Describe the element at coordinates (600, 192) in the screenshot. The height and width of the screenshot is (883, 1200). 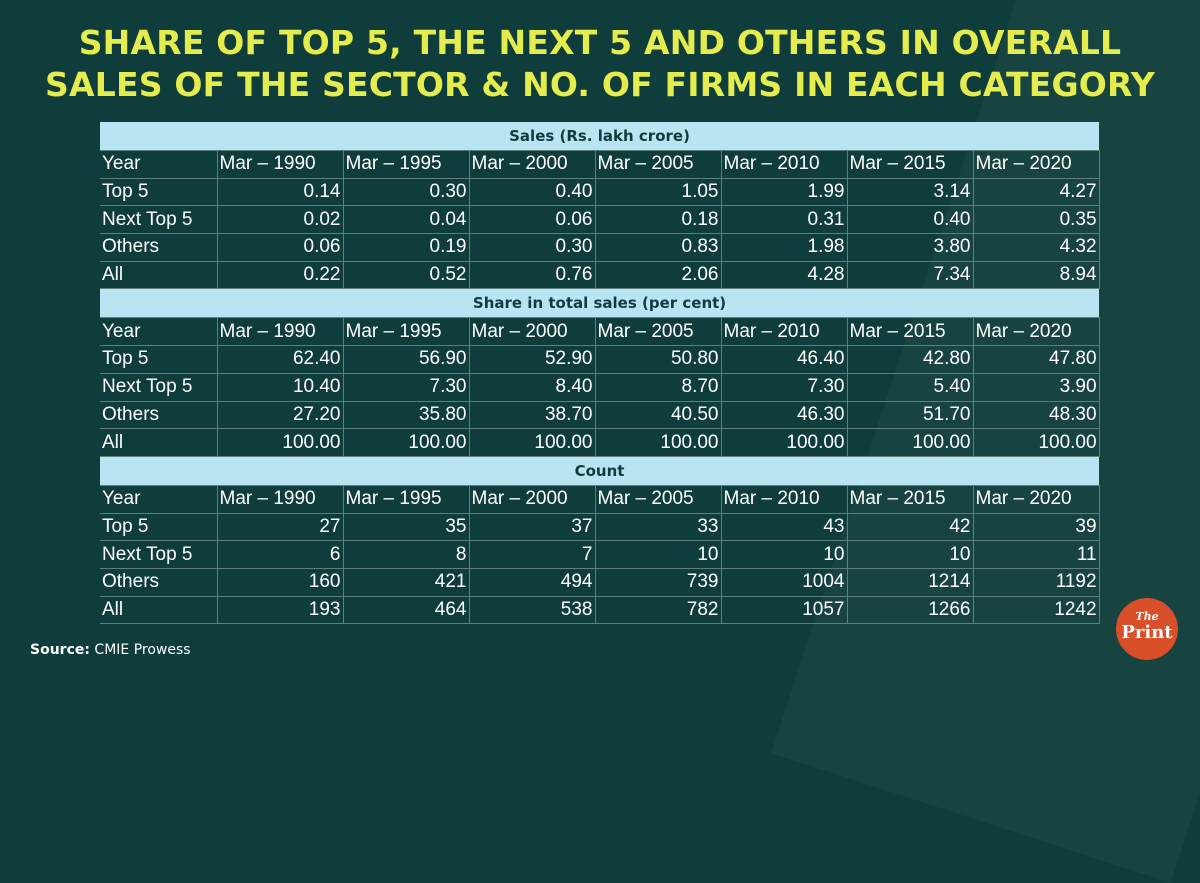
I see `table-row: Top 5 0.14 0.30 0.40 1.05 1.99 3.14 4.27` at that location.